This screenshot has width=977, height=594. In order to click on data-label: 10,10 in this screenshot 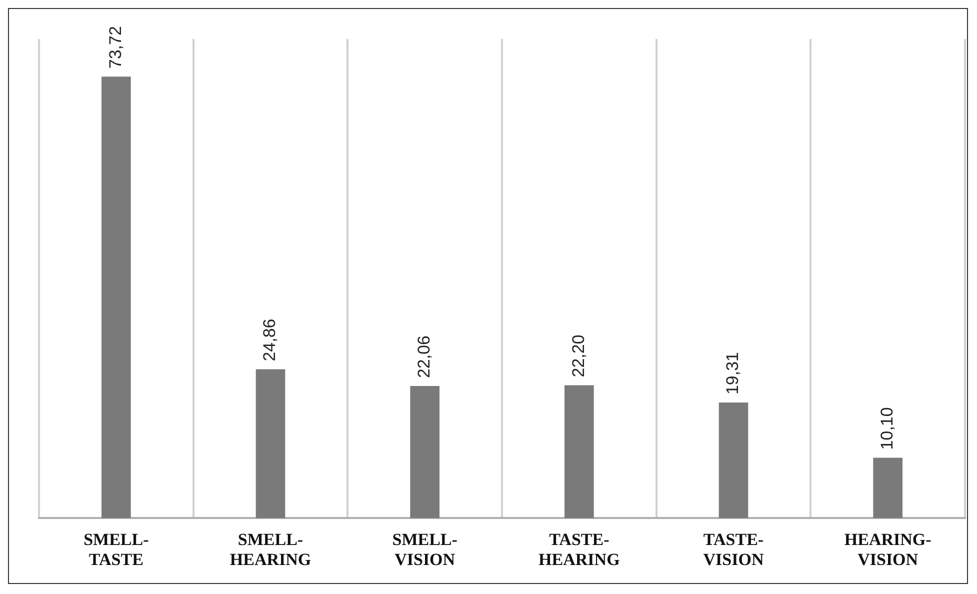, I will do `click(887, 428)`.